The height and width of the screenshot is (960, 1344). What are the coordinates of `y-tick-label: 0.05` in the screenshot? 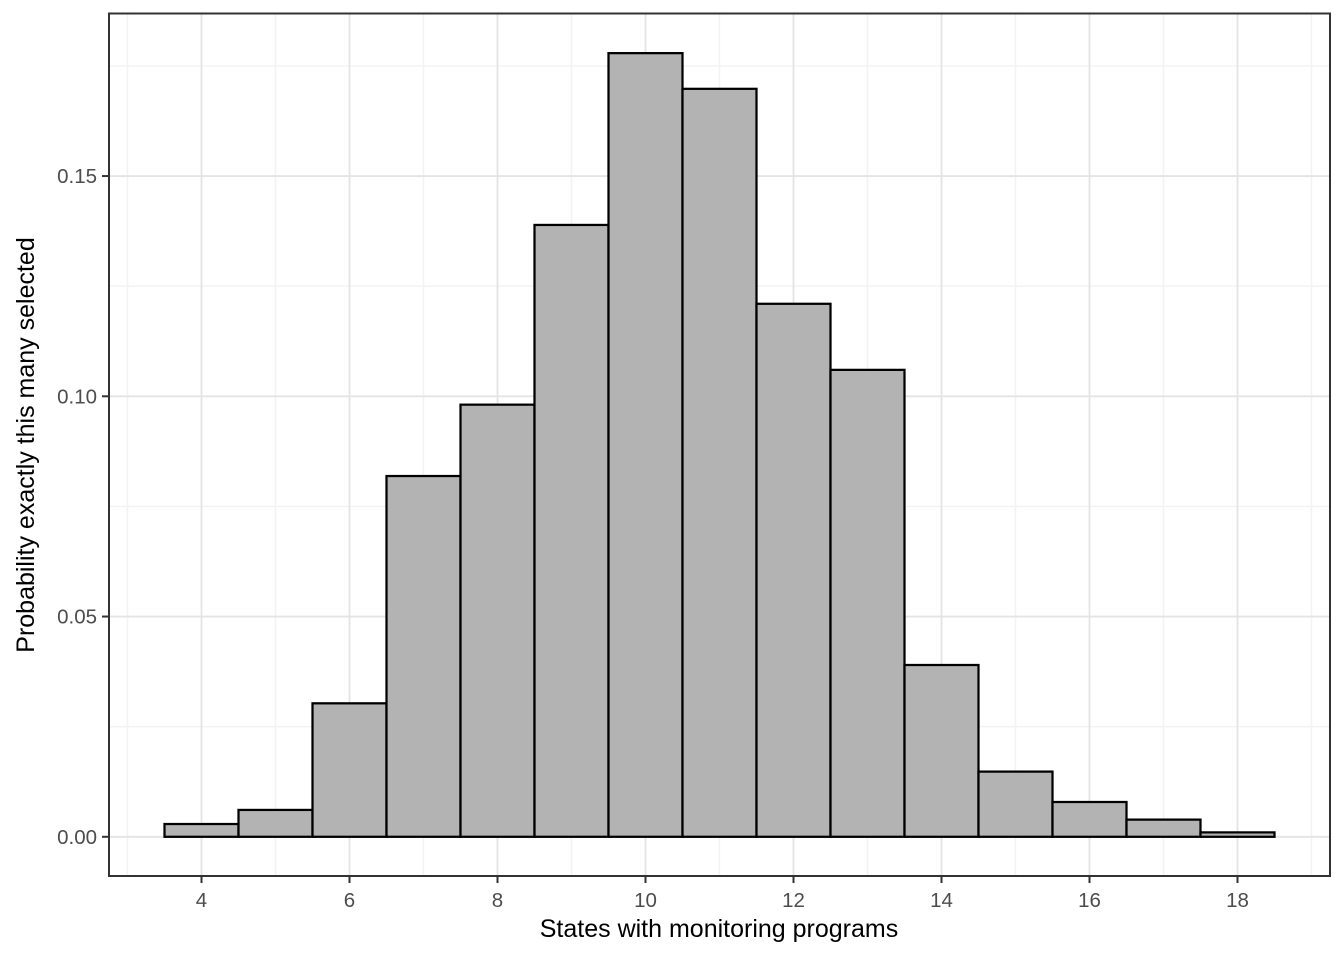 It's located at (77, 617).